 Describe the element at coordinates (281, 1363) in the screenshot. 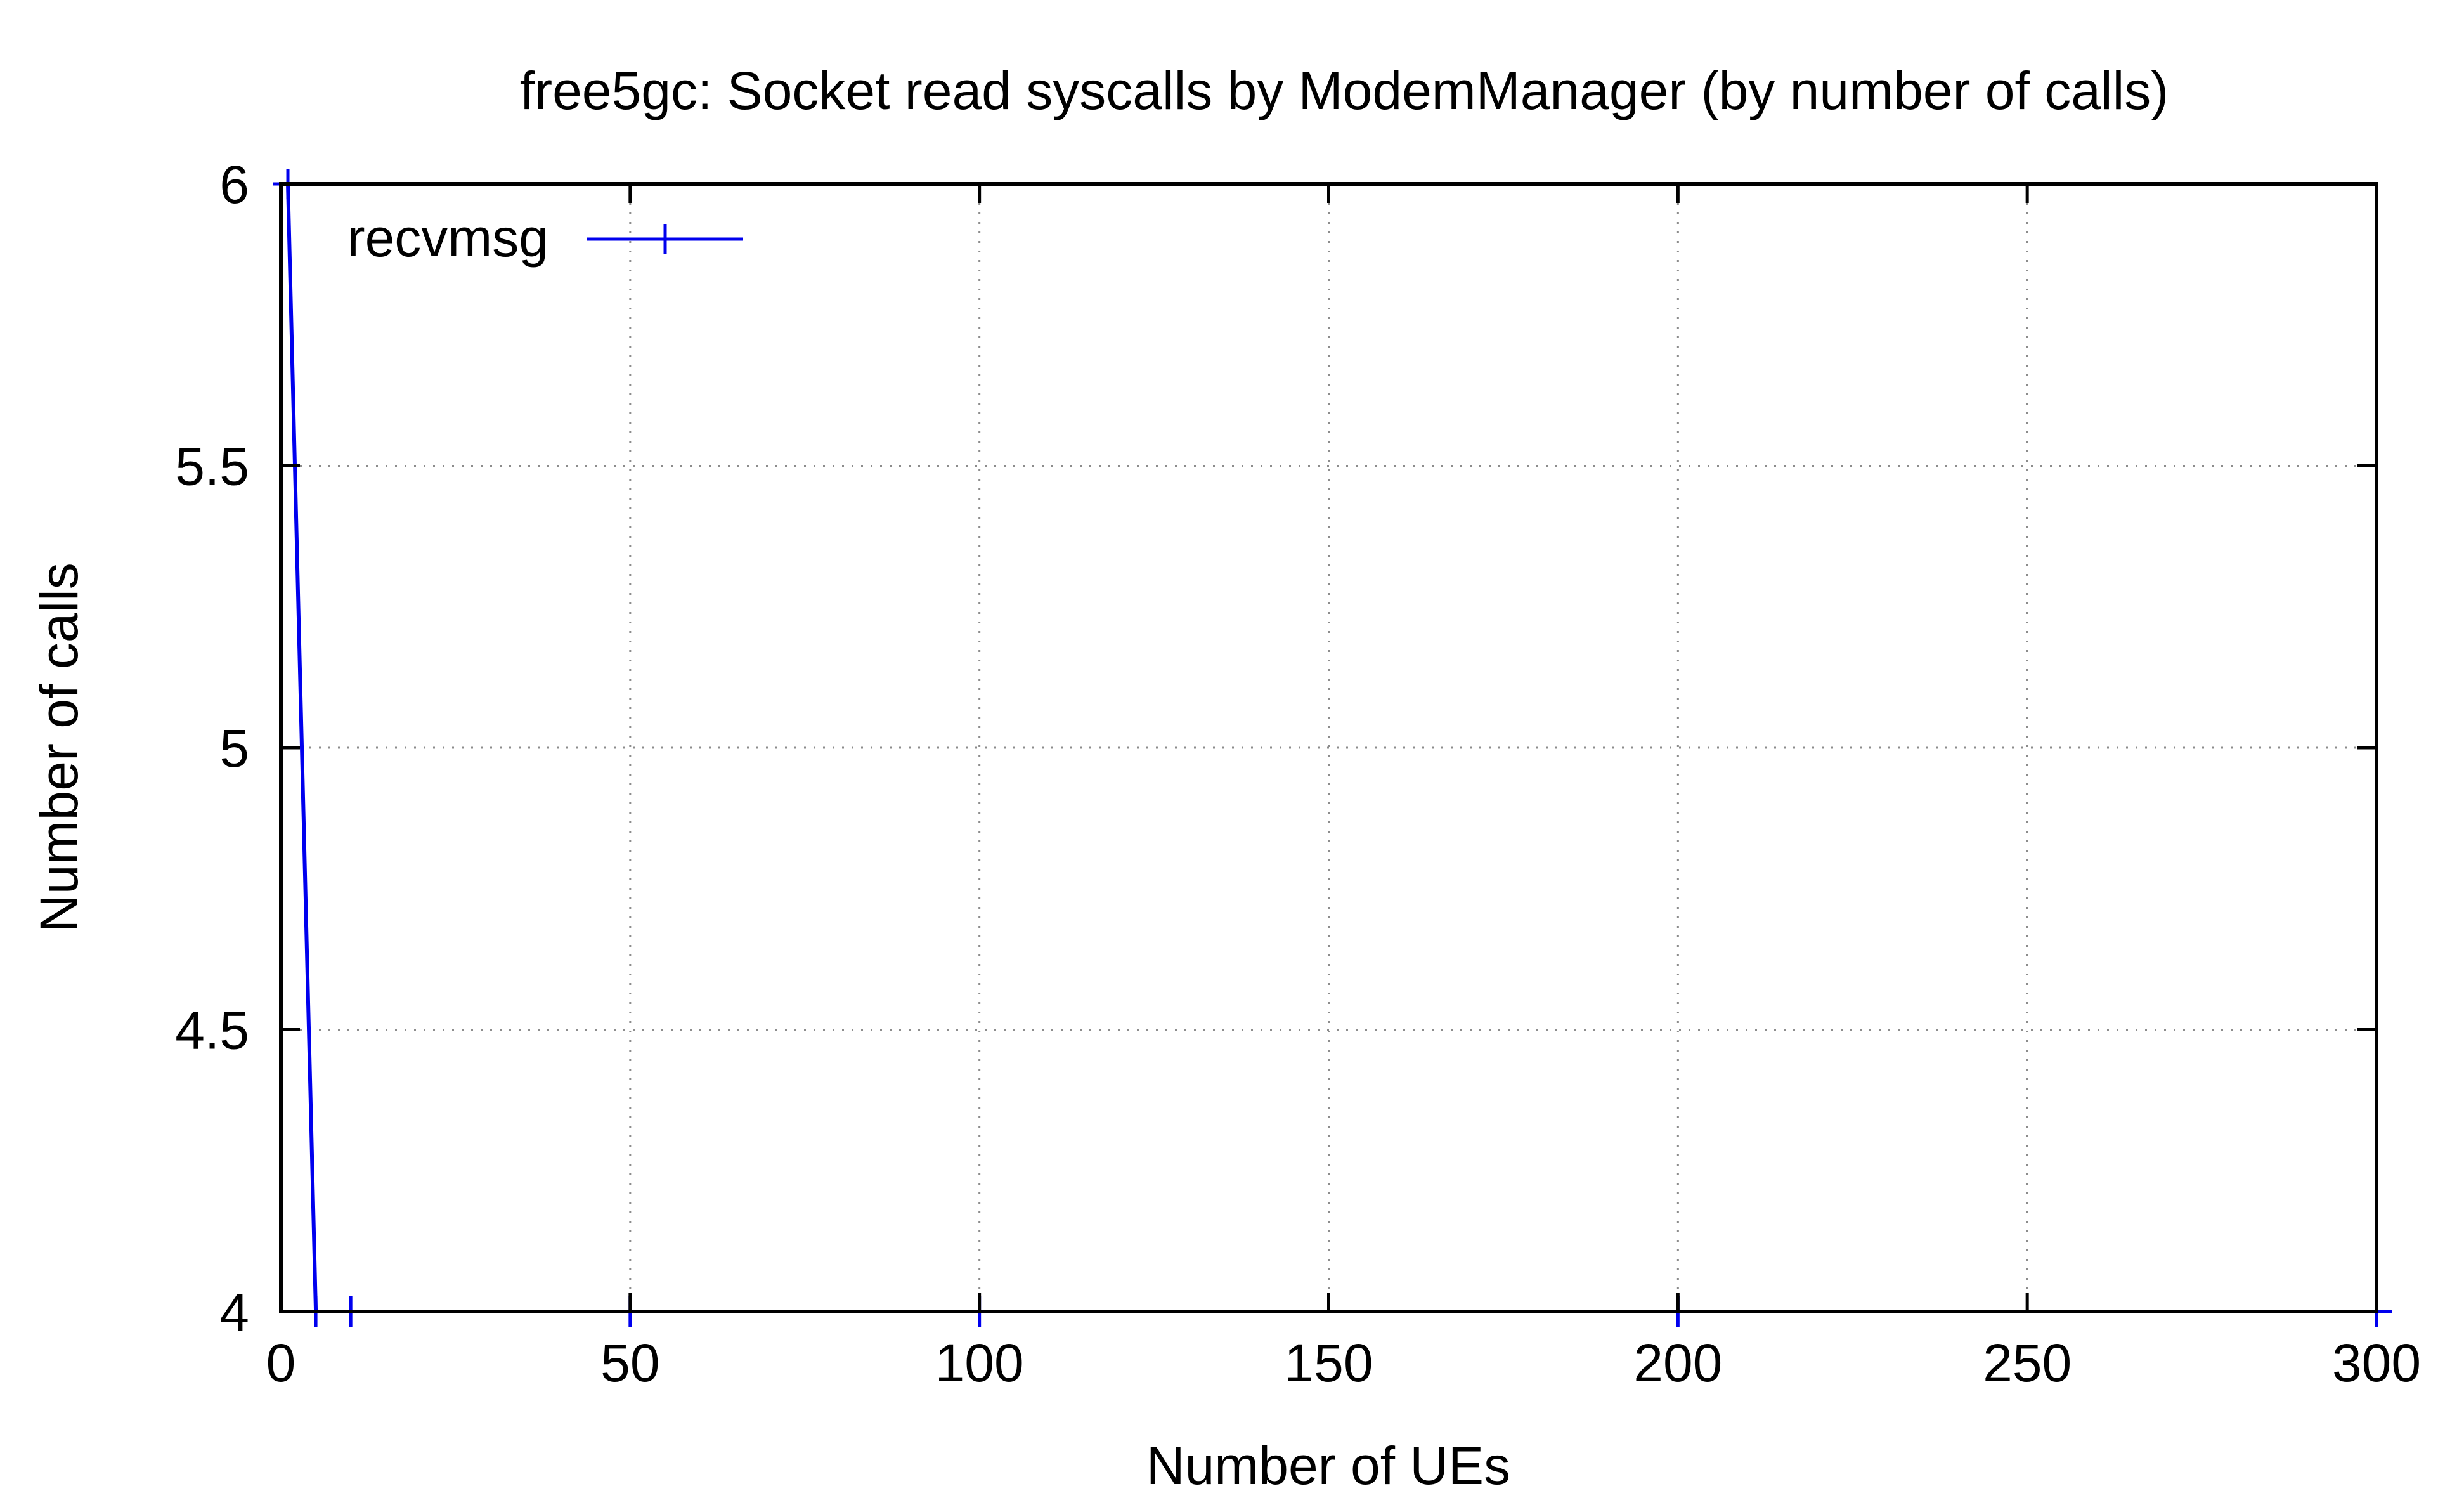

I see `x-tick-label: 0` at that location.